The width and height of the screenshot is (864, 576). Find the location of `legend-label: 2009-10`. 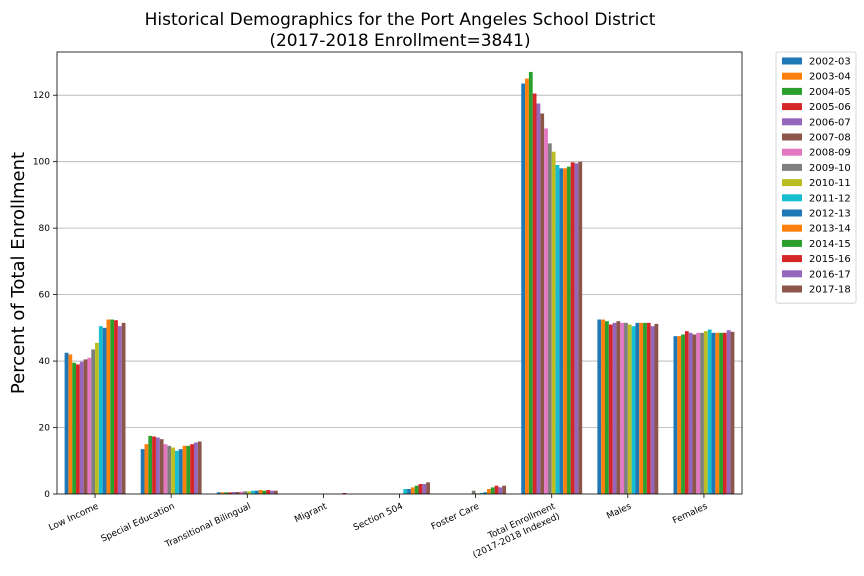

legend-label: 2009-10 is located at coordinates (830, 168).